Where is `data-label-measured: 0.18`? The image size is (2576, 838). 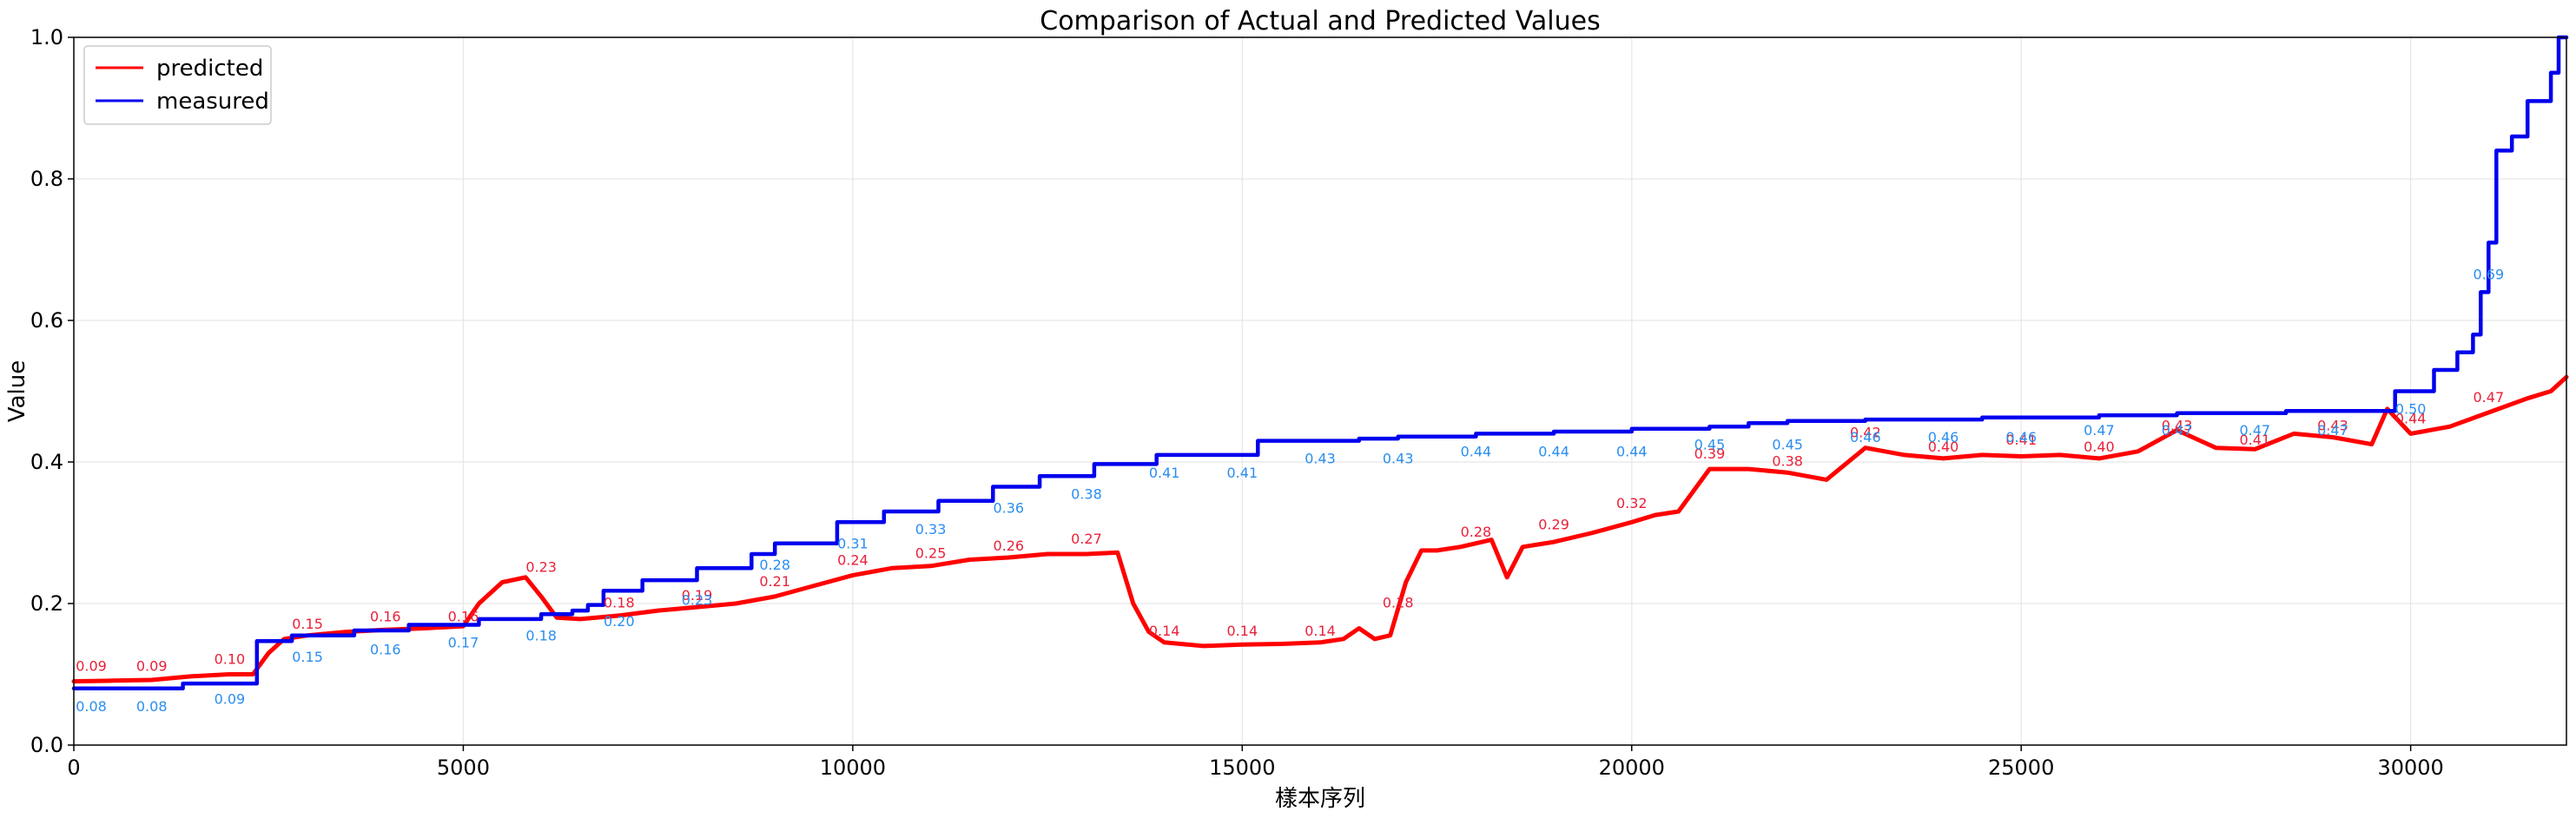 data-label-measured: 0.18 is located at coordinates (541, 635).